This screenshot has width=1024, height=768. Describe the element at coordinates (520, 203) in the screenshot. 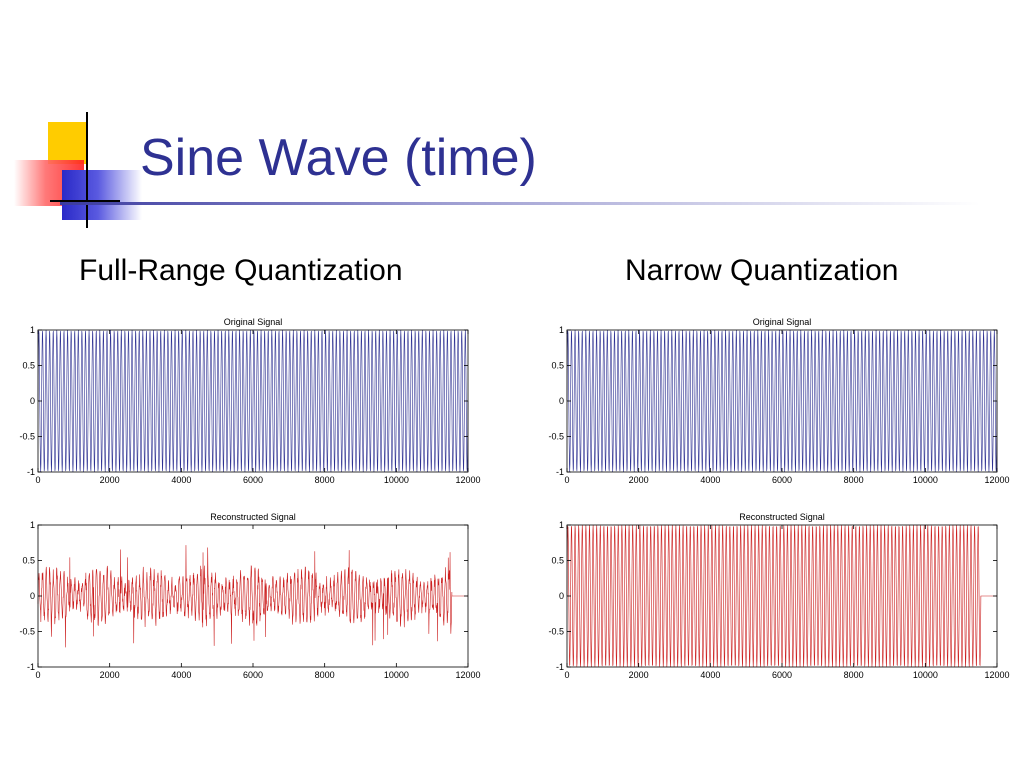

I see `title-underline` at that location.